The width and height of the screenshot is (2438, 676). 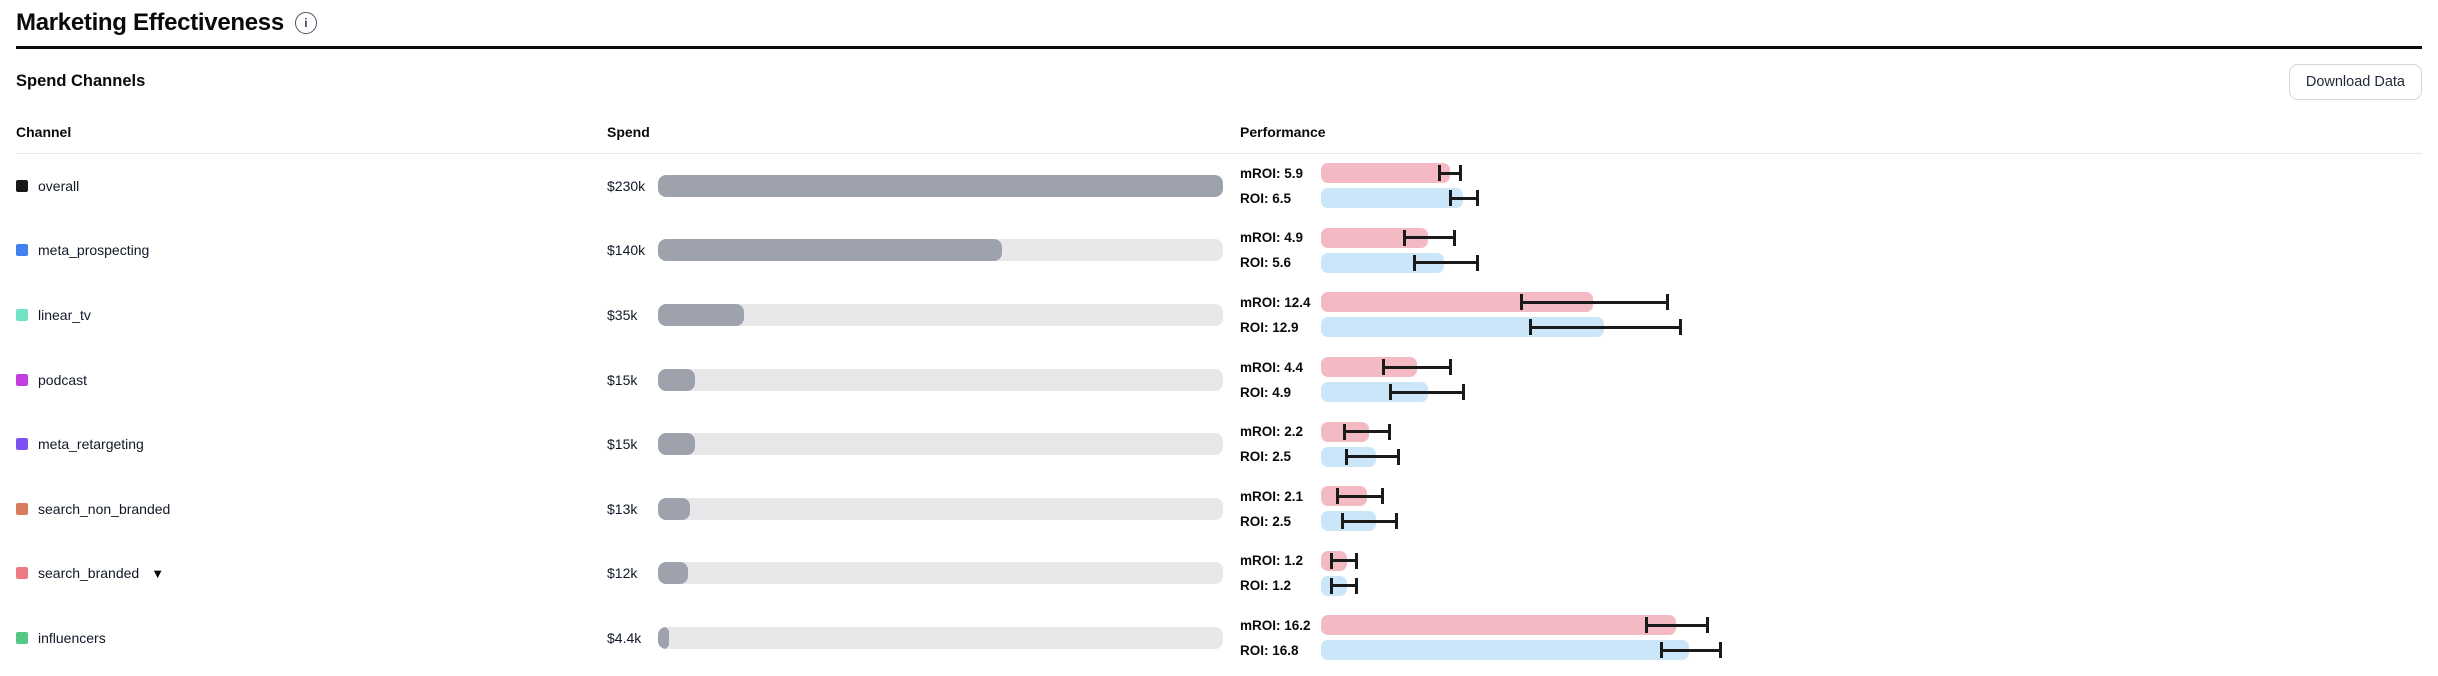 I want to click on perf-line-roi: ROI: 12.9, so click(x=1831, y=327).